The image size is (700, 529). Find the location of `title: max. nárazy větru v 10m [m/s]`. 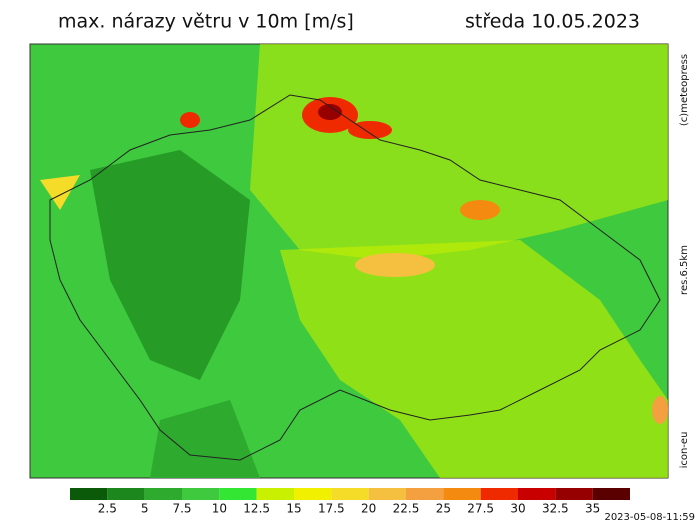

title: max. nárazy větru v 10m [m/s] is located at coordinates (206, 22).